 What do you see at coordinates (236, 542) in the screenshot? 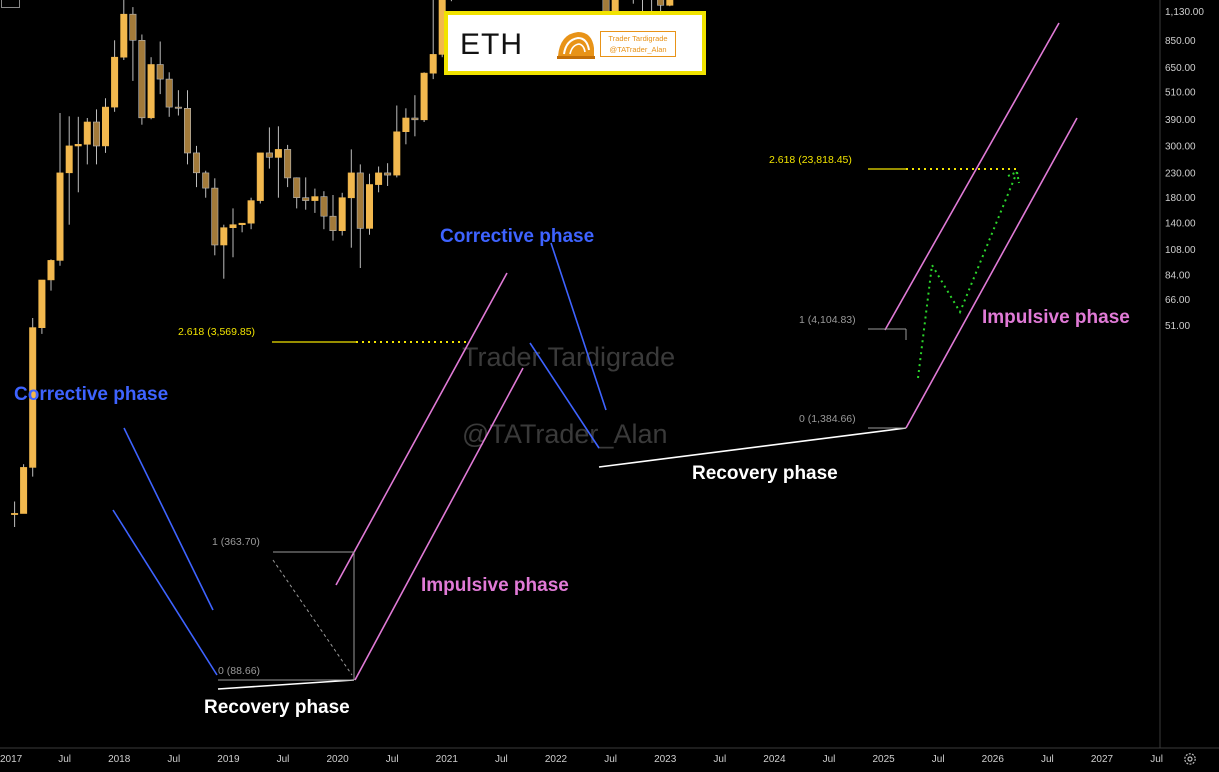
I see `fib-1-2019-label: 1 (363.70)` at bounding box center [236, 542].